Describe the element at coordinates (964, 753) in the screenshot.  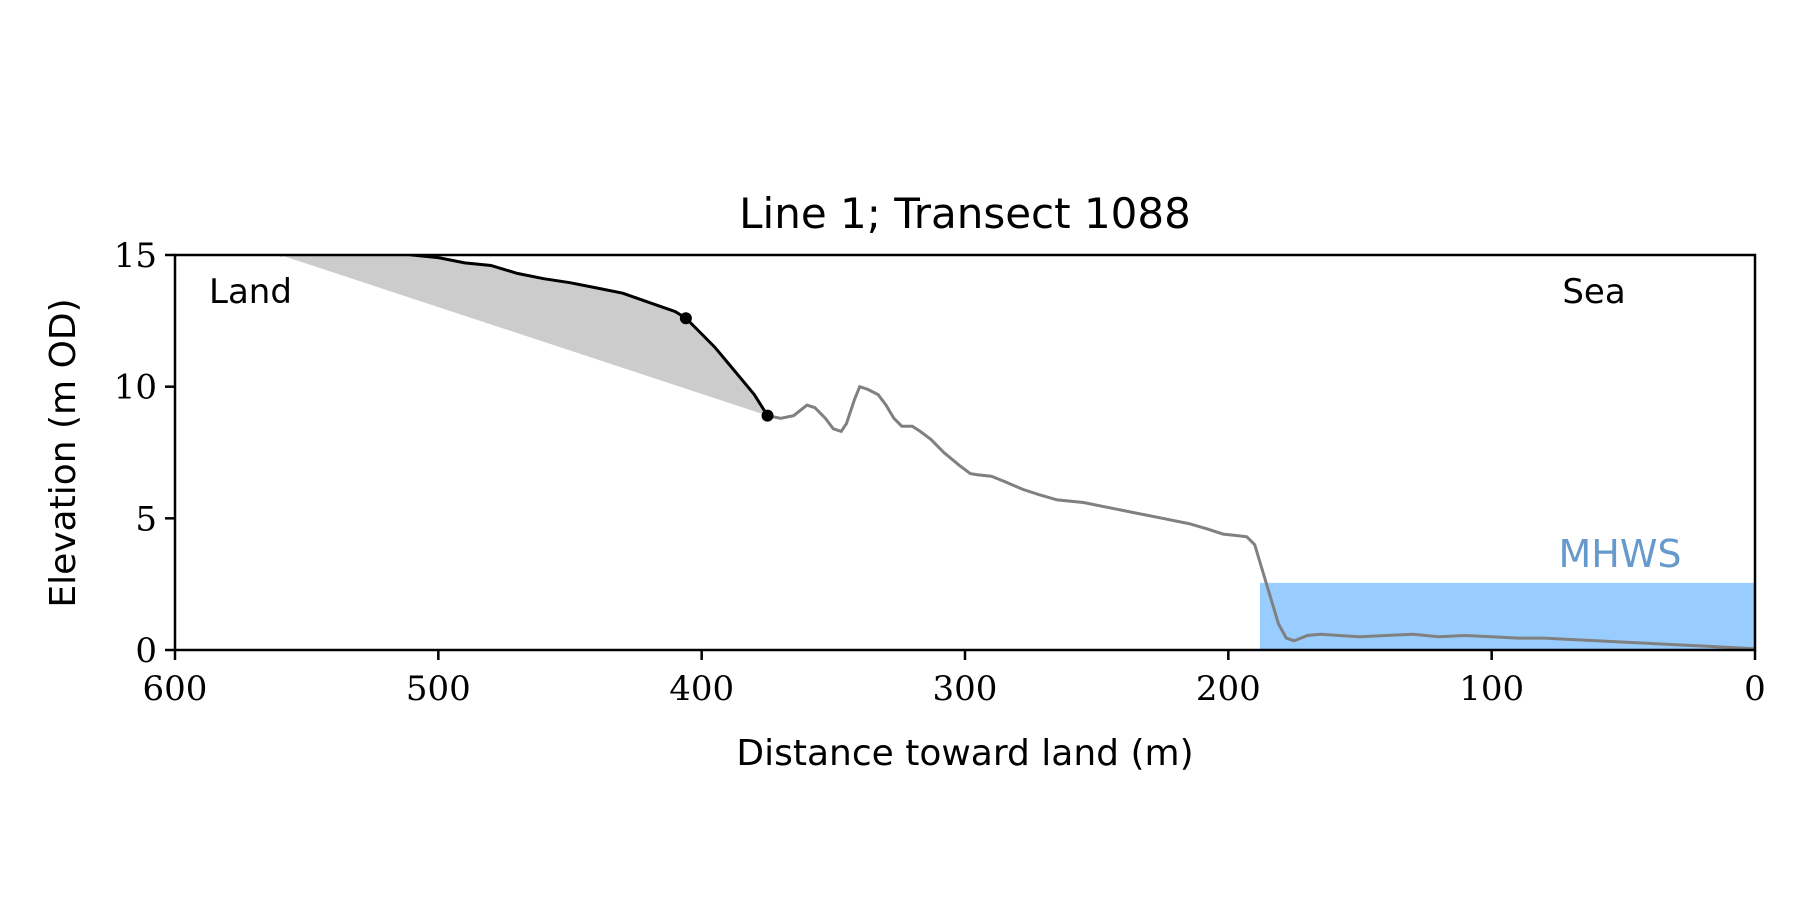
I see `x-axis-label: Distance toward land (m)` at that location.